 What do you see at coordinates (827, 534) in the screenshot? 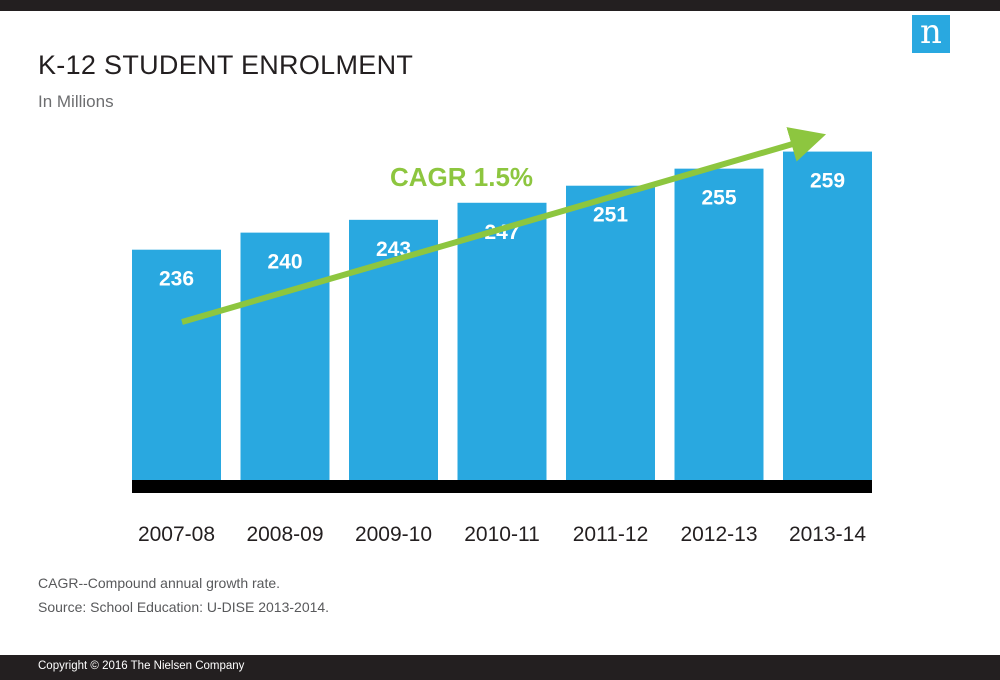
I see `x-tick-label: 2013-14` at bounding box center [827, 534].